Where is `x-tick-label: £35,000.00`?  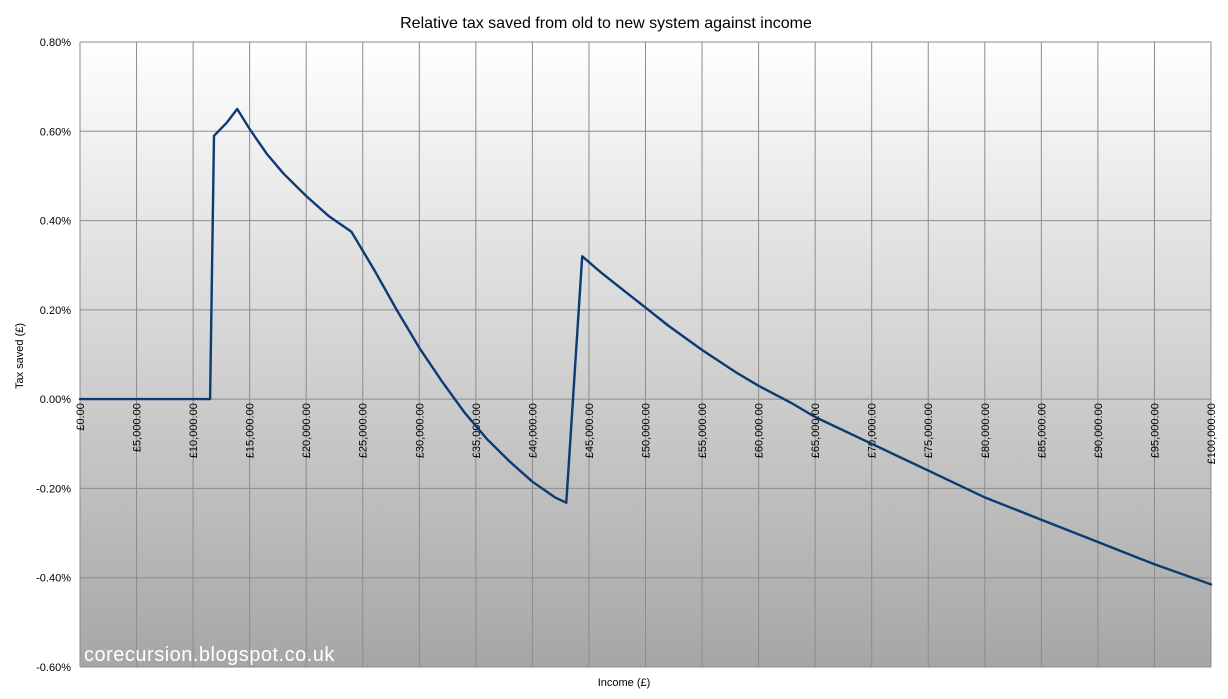
x-tick-label: £35,000.00 is located at coordinates (477, 430).